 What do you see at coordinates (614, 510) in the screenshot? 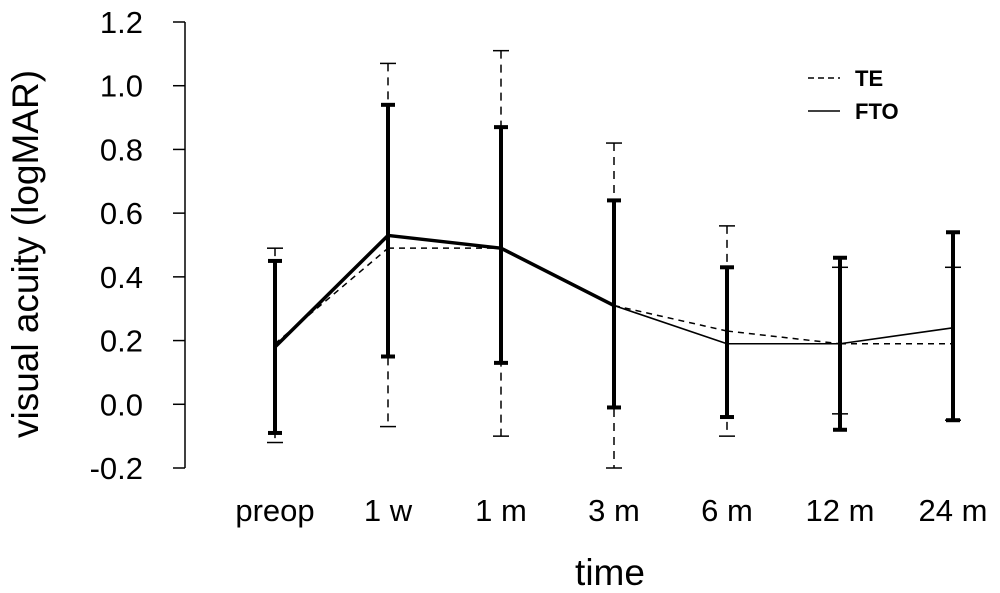
I see `x-tick-label: 3 m` at bounding box center [614, 510].